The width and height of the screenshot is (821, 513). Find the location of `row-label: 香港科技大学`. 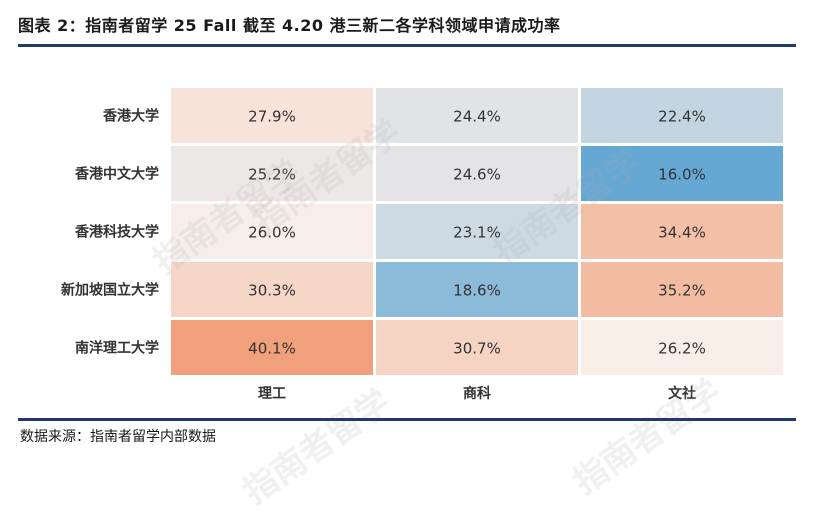

row-label: 香港科技大学 is located at coordinates (116, 232).